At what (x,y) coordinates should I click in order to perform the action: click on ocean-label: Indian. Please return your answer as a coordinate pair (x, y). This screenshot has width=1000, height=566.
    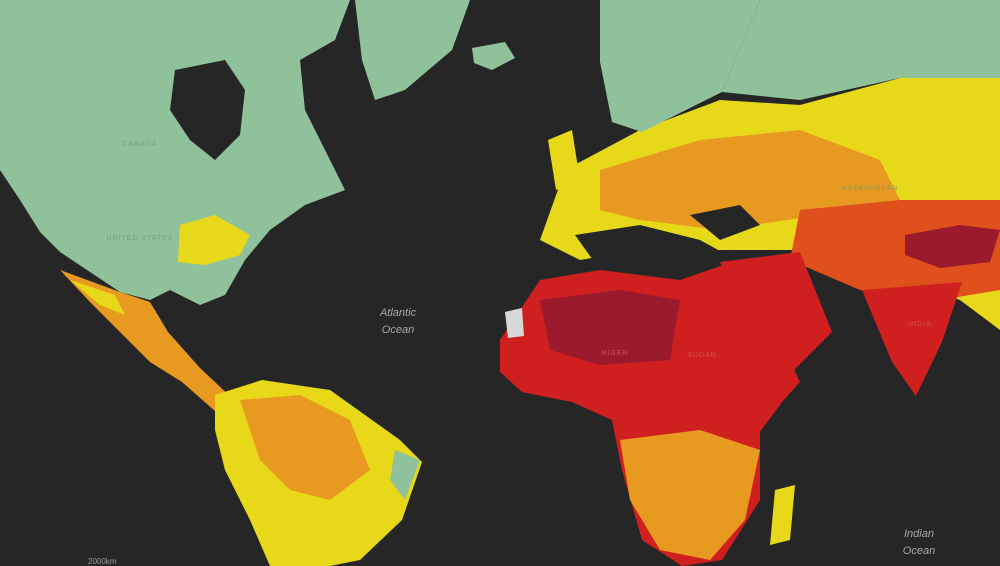
    Looking at the image, I should click on (919, 534).